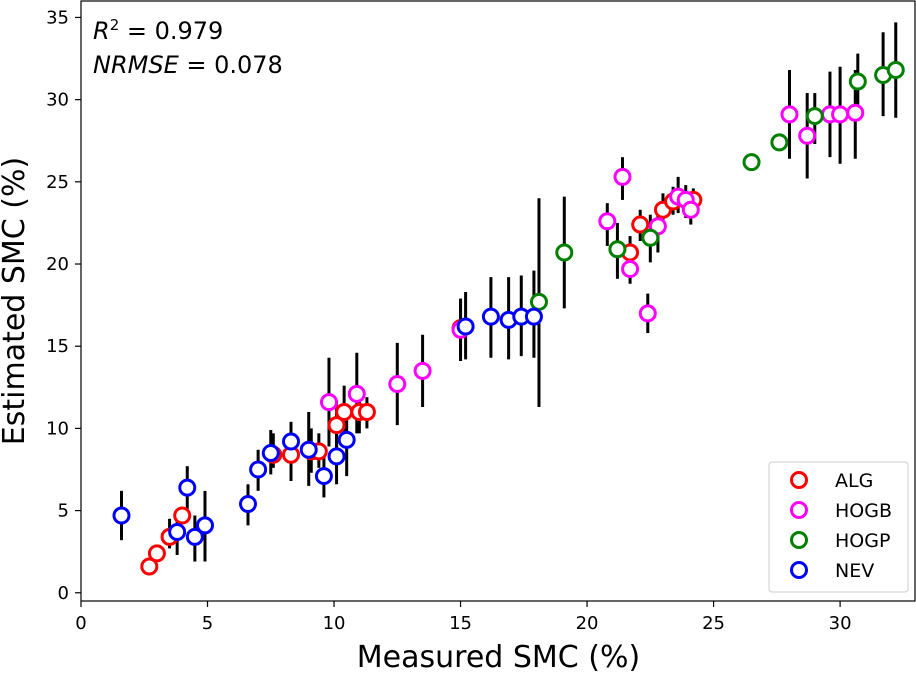 The height and width of the screenshot is (675, 916). Describe the element at coordinates (587, 623) in the screenshot. I see `x-tick-label: 20` at that location.